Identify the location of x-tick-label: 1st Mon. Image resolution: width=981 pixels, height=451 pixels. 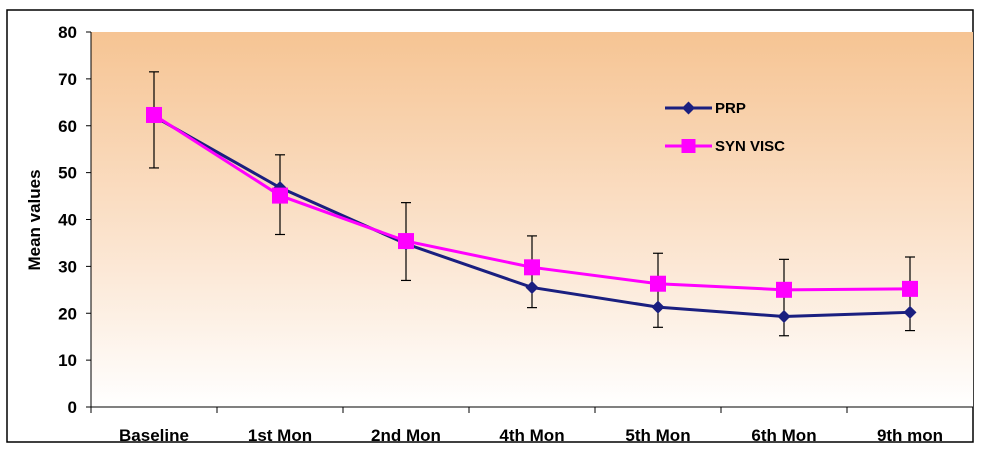
(280, 435).